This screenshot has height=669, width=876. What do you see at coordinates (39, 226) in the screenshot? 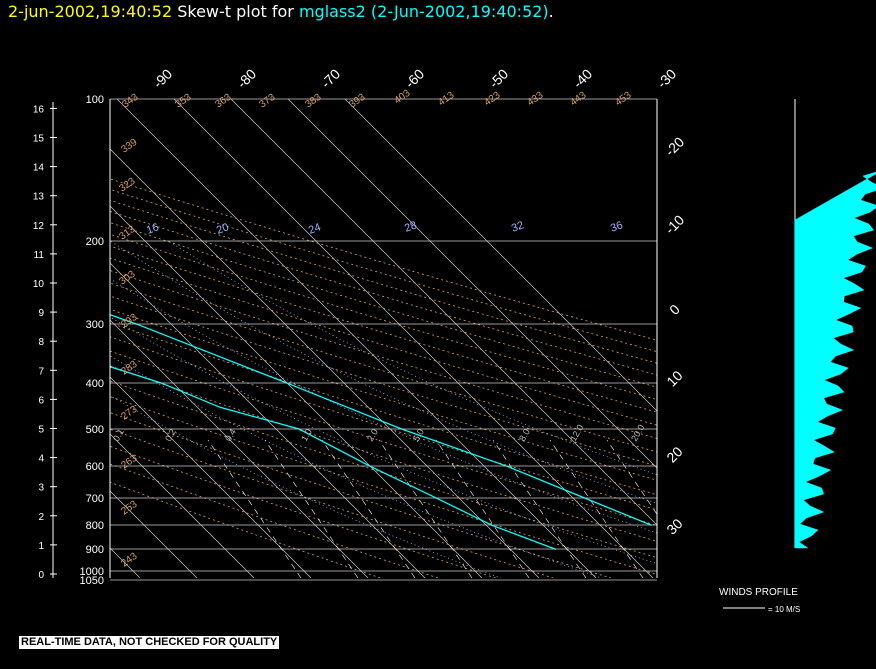
I see `height-tick-label: 12` at bounding box center [39, 226].